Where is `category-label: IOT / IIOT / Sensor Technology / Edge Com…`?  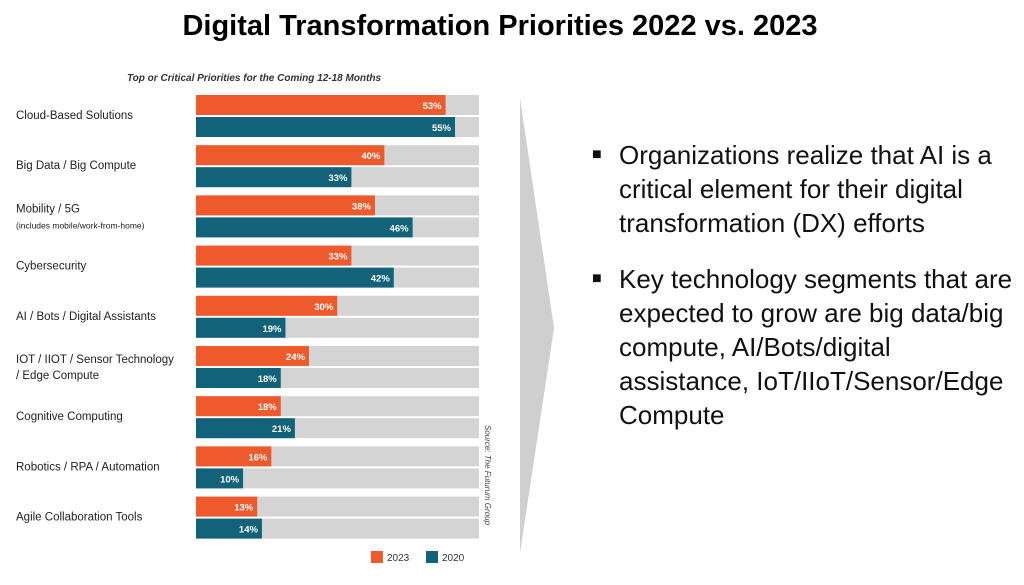 category-label: IOT / IIOT / Sensor Technology / Edge Com… is located at coordinates (95, 368).